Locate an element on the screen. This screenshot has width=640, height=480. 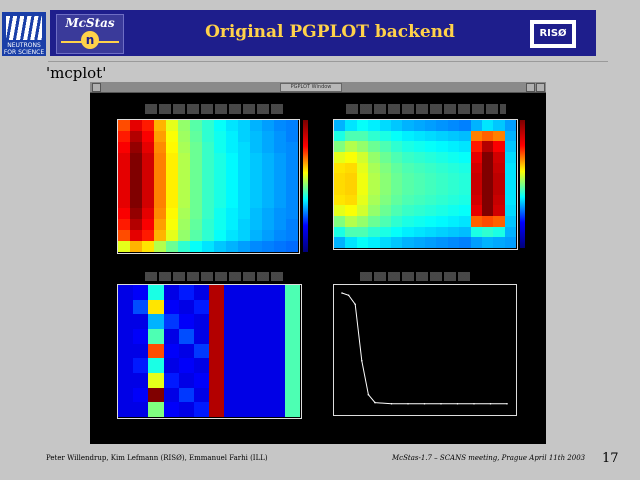
minimize-icon is located at coordinates (530, 87).